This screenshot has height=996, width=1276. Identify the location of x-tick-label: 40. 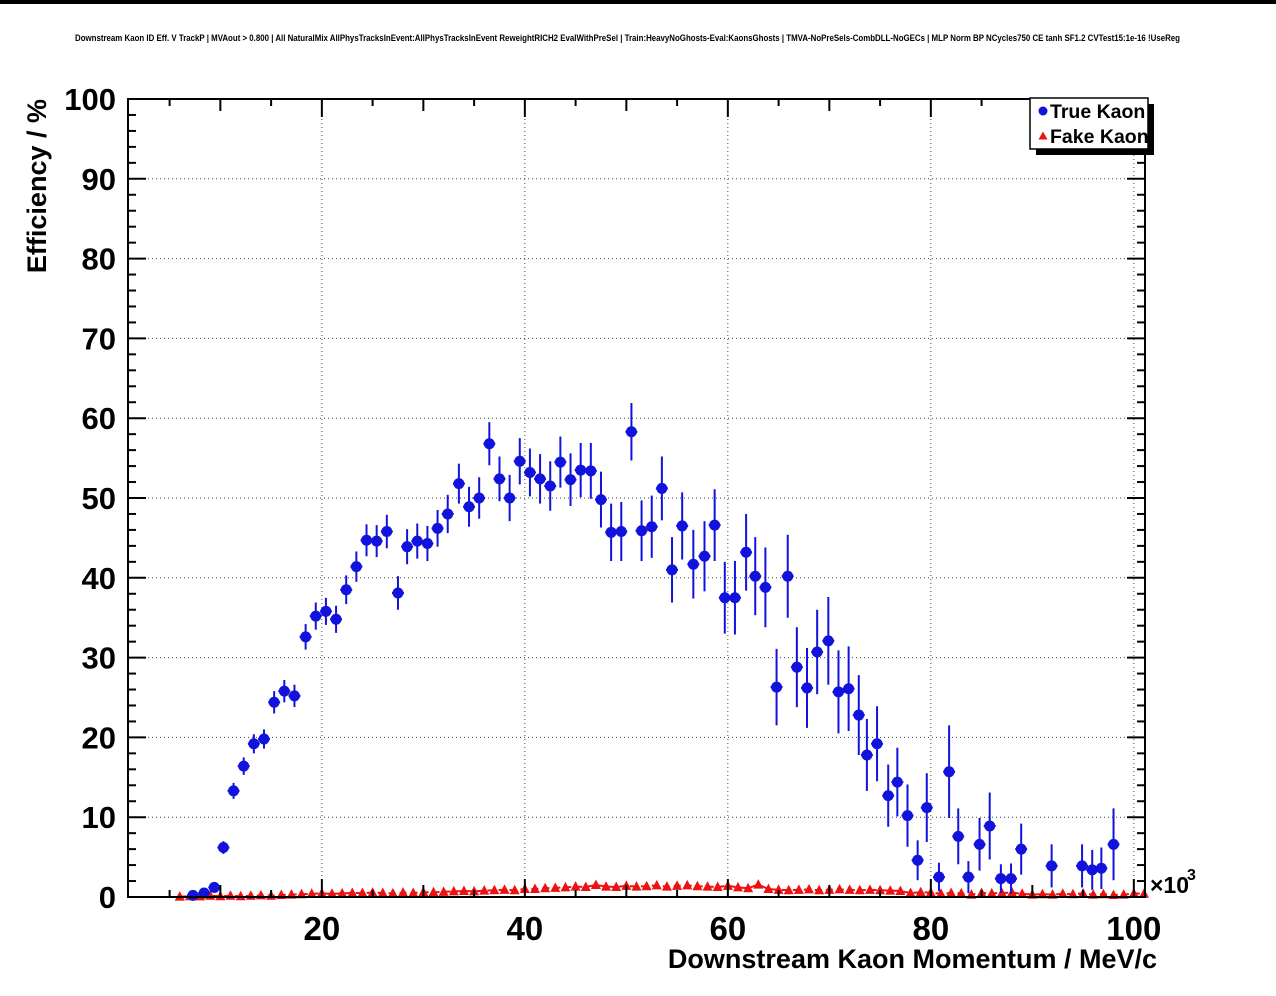
(524, 928).